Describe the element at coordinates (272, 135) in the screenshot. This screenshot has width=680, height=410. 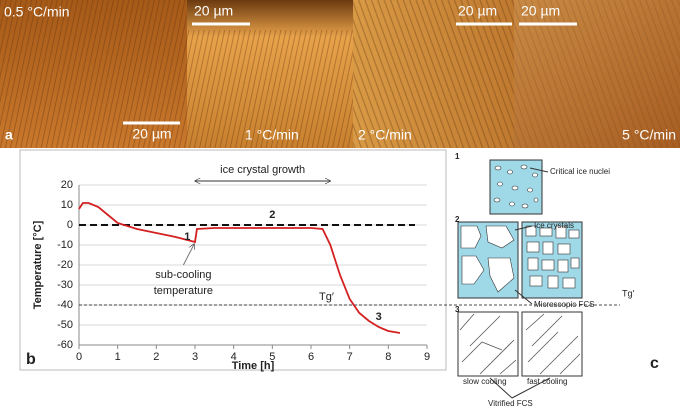
I see `rate-label: 1 °C/min` at that location.